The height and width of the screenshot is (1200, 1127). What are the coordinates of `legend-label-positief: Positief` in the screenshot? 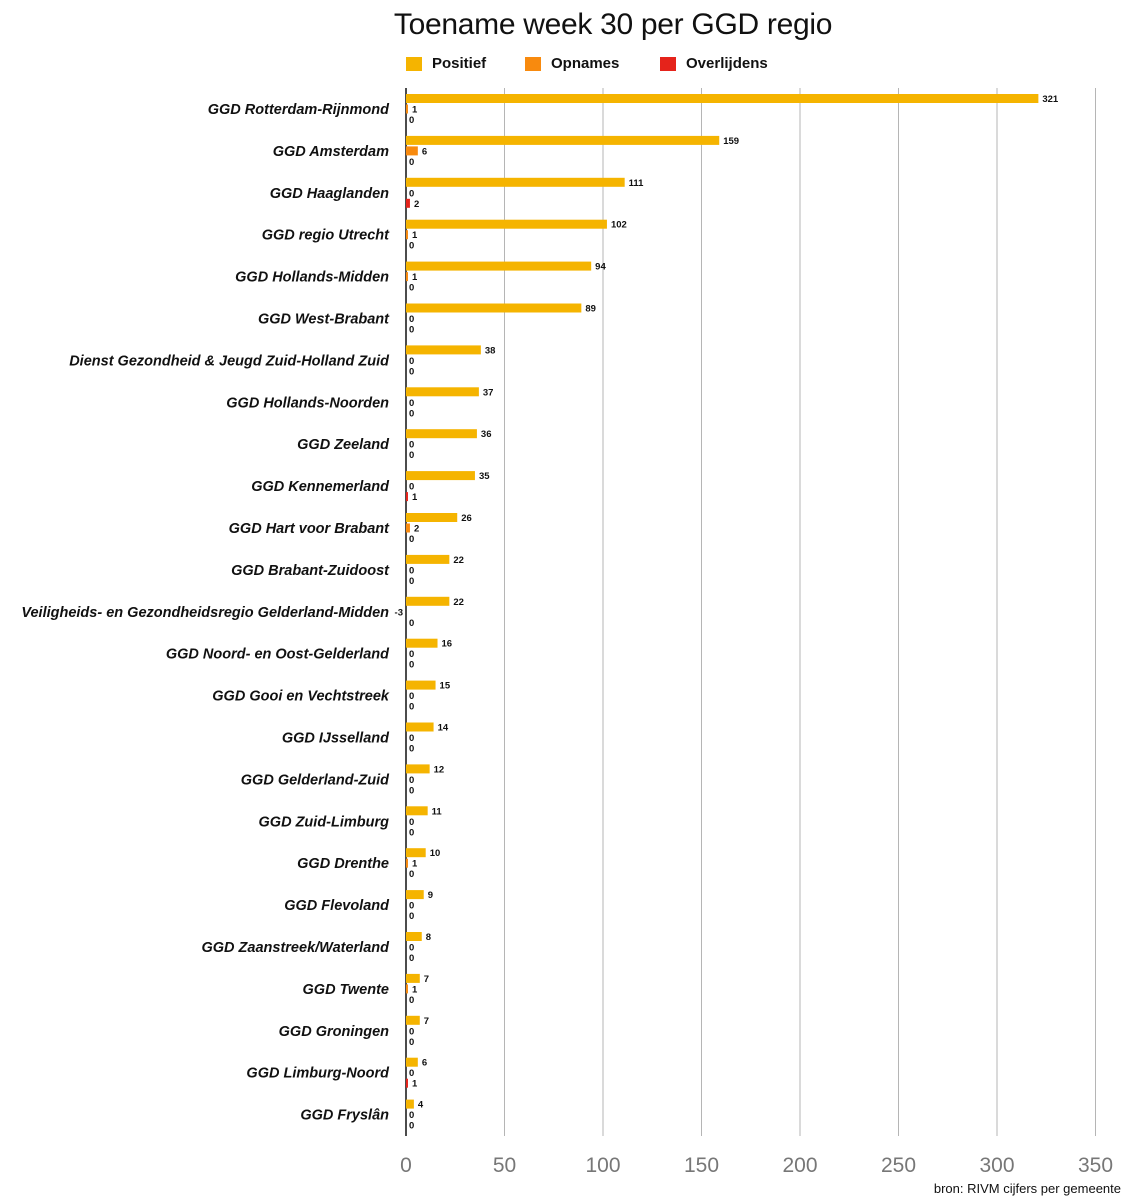 It's located at (459, 63).